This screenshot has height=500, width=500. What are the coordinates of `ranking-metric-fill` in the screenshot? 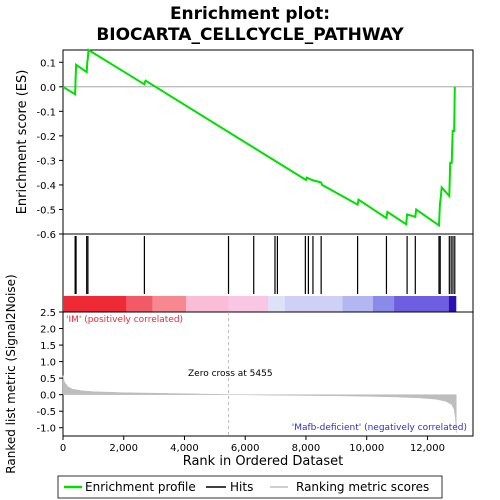 It's located at (259, 404).